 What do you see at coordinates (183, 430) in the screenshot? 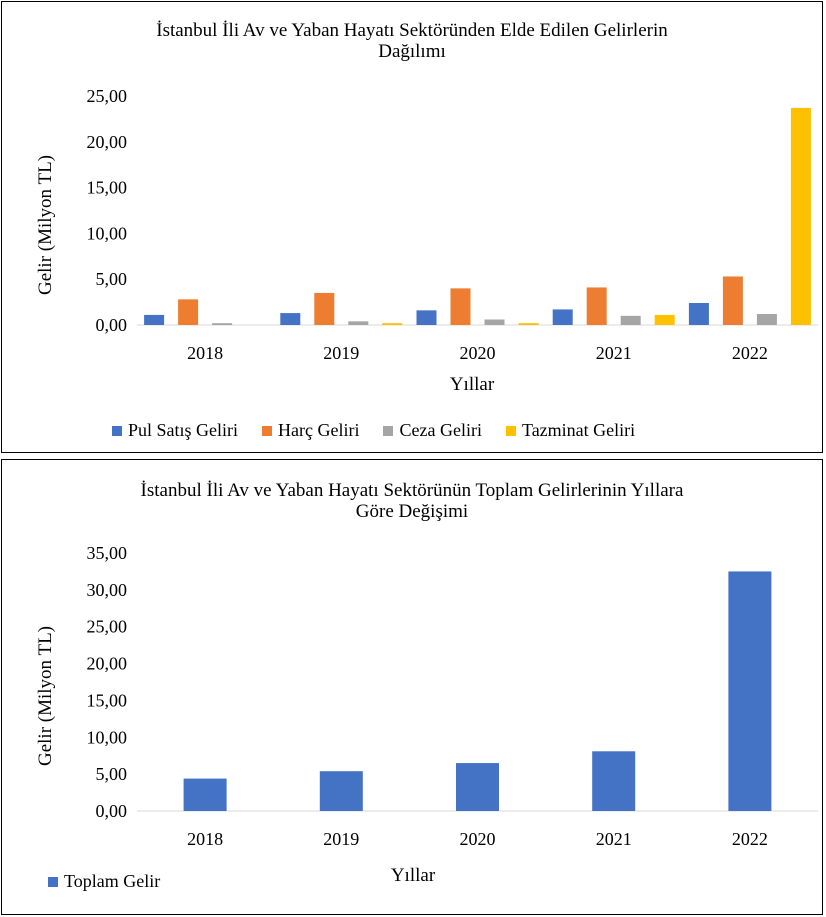
I see `legend-label: Pul Satış Geliri` at bounding box center [183, 430].